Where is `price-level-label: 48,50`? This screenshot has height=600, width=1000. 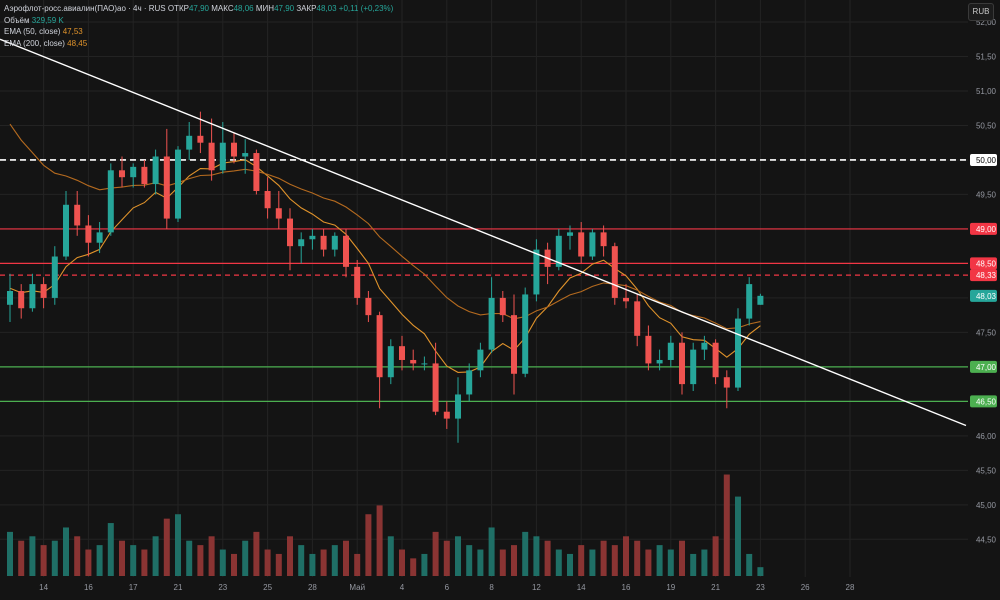 price-level-label: 48,50 is located at coordinates (986, 263).